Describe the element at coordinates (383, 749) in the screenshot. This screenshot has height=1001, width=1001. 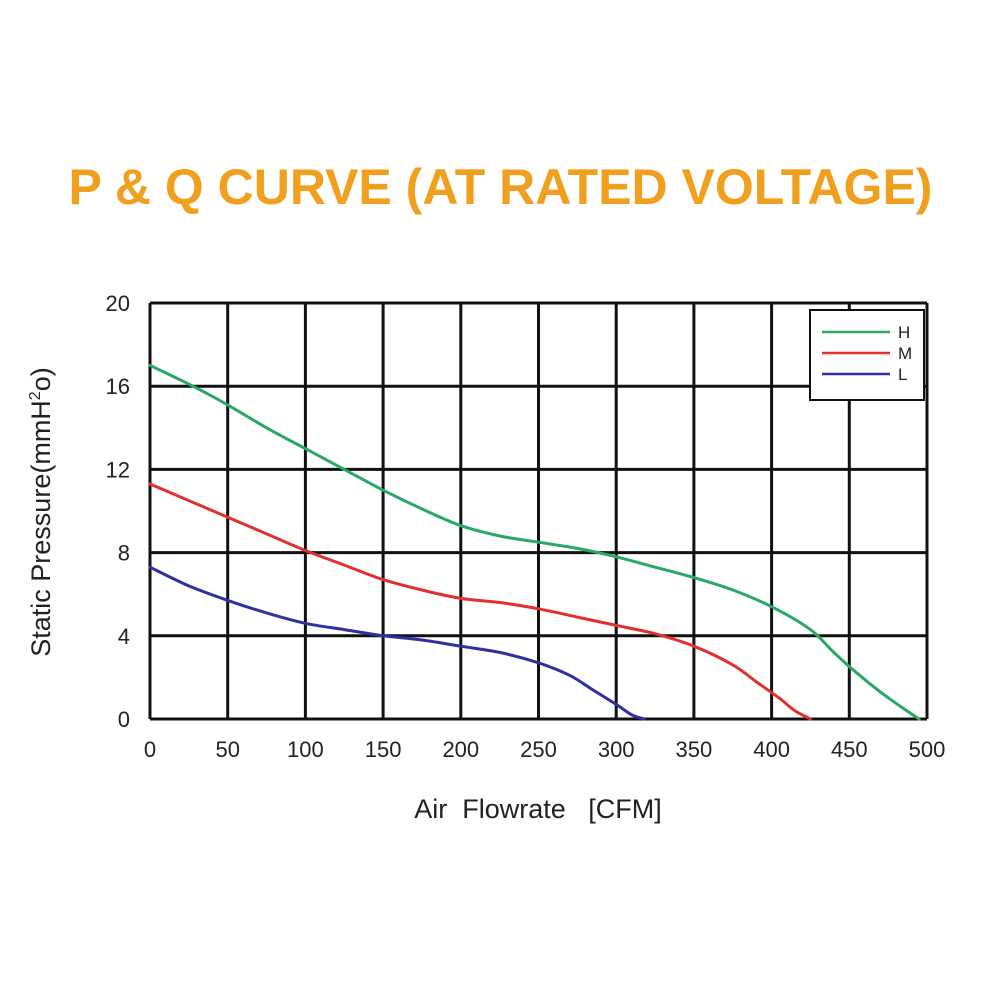
I see `x-tick-label: 150` at that location.